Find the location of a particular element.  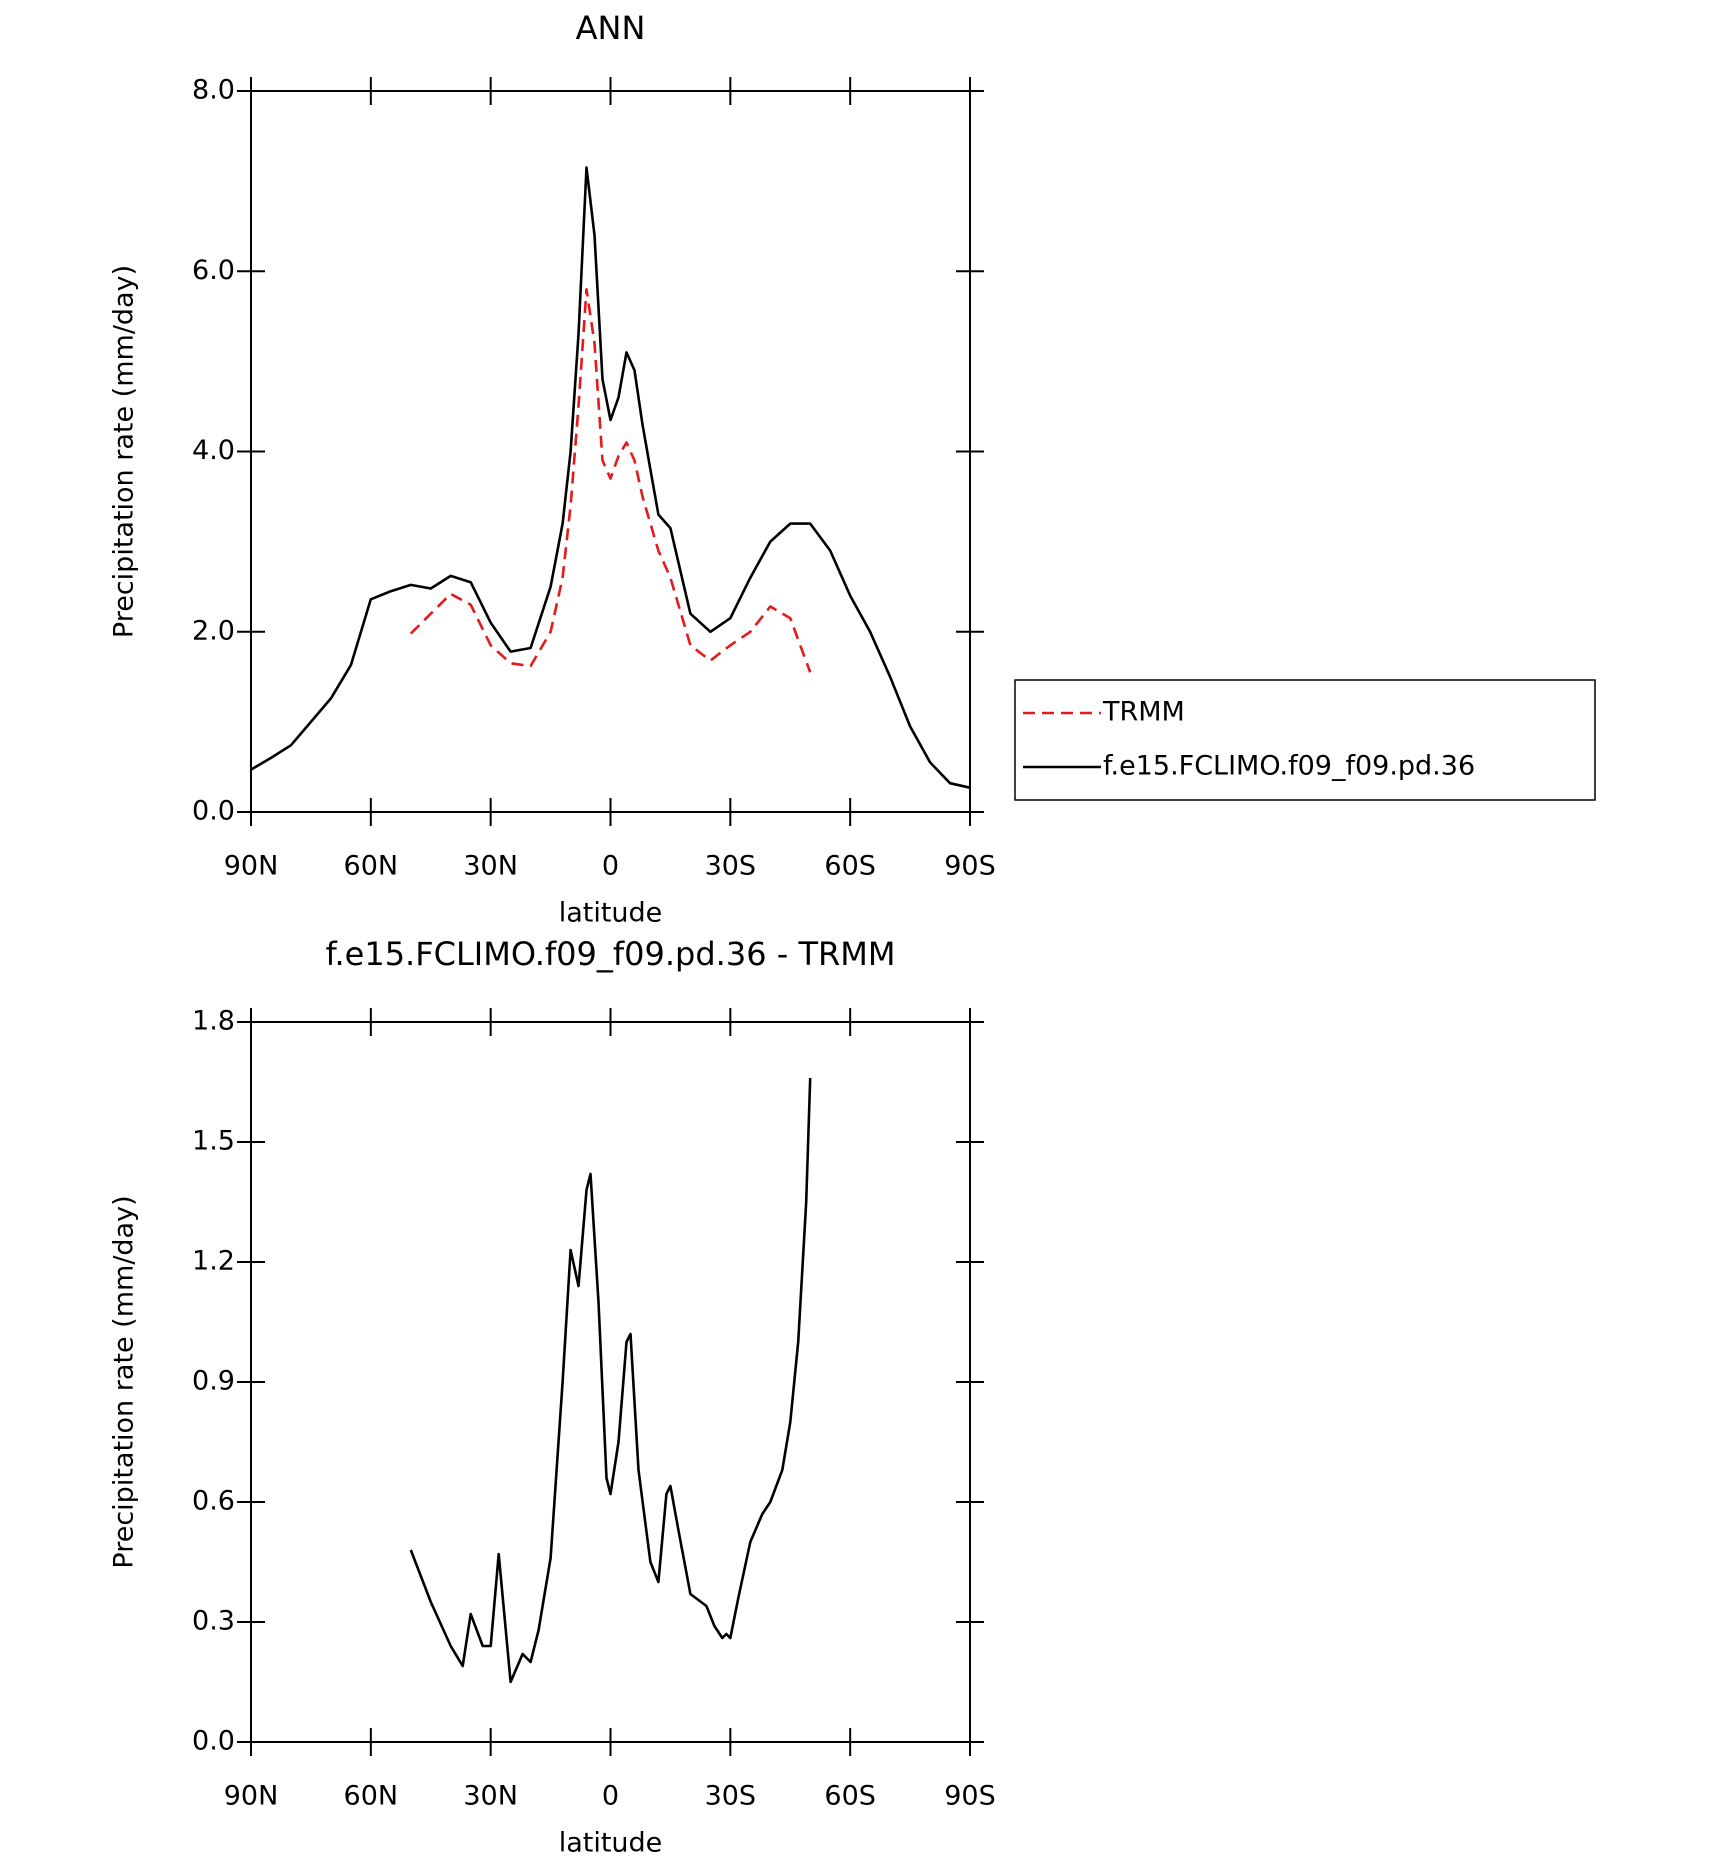

y-tick-label: 1.2 is located at coordinates (213, 1261).